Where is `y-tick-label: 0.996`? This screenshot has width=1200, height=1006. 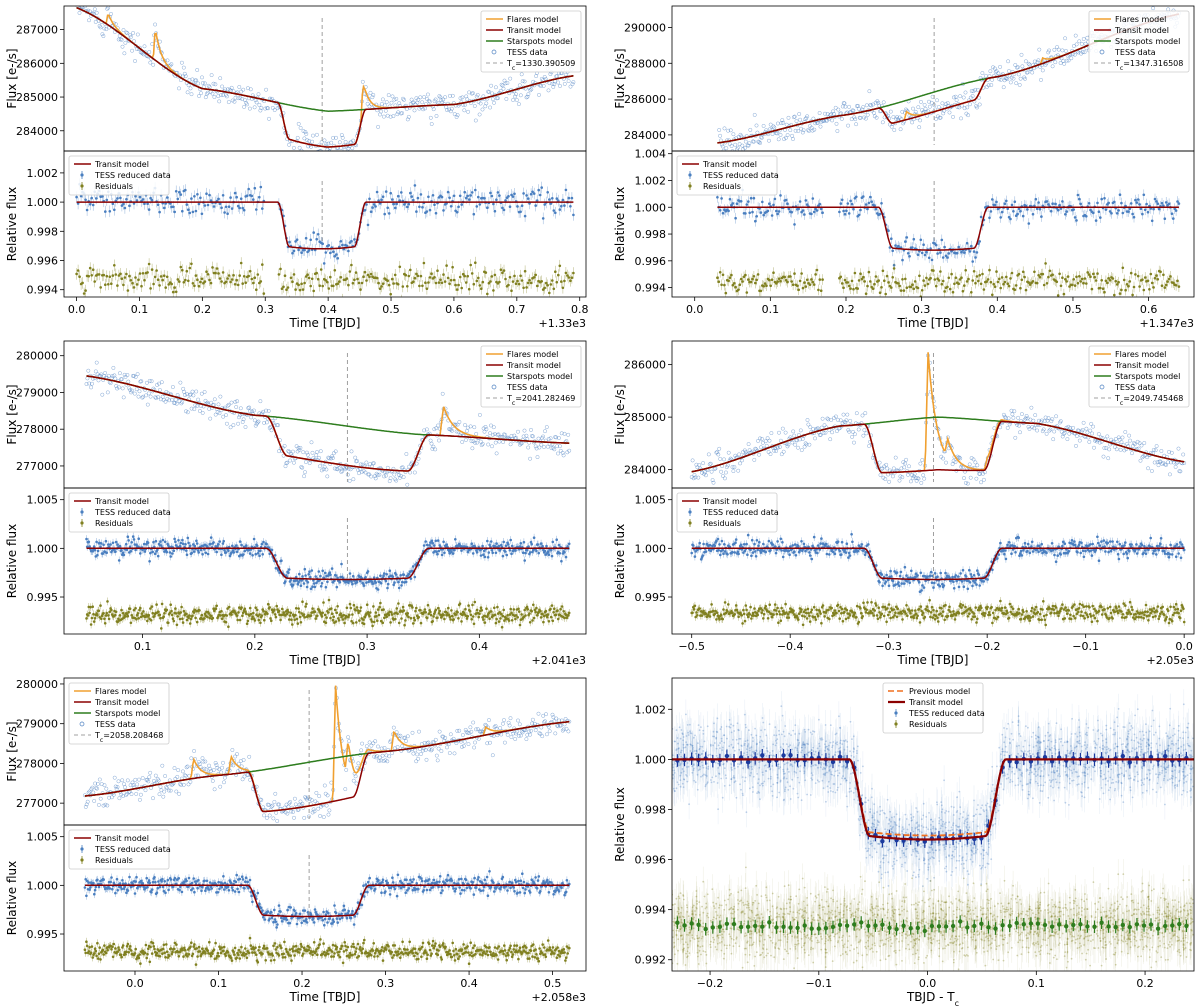 y-tick-label: 0.996 is located at coordinates (651, 261).